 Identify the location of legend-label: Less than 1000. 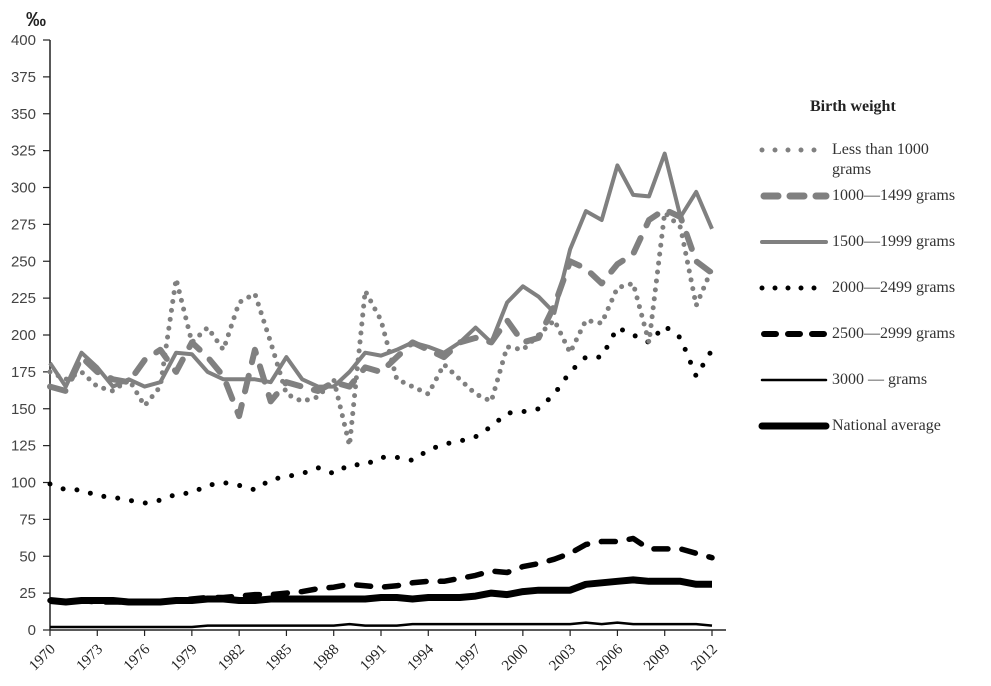
(880, 149).